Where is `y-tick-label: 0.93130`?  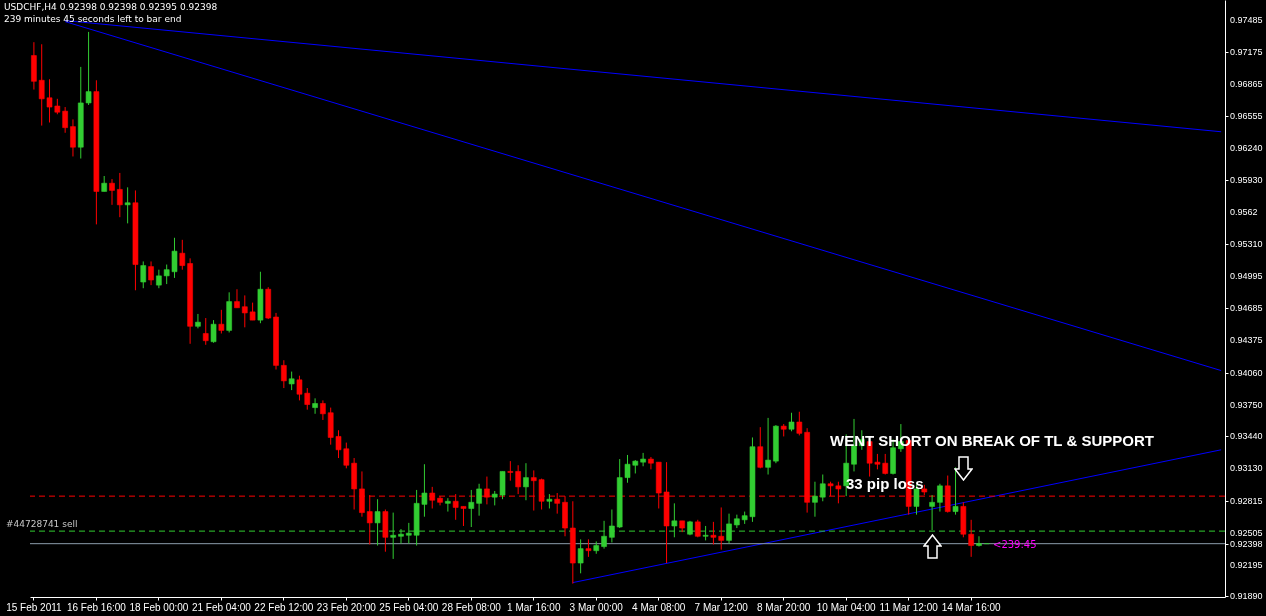 y-tick-label: 0.93130 is located at coordinates (1246, 468).